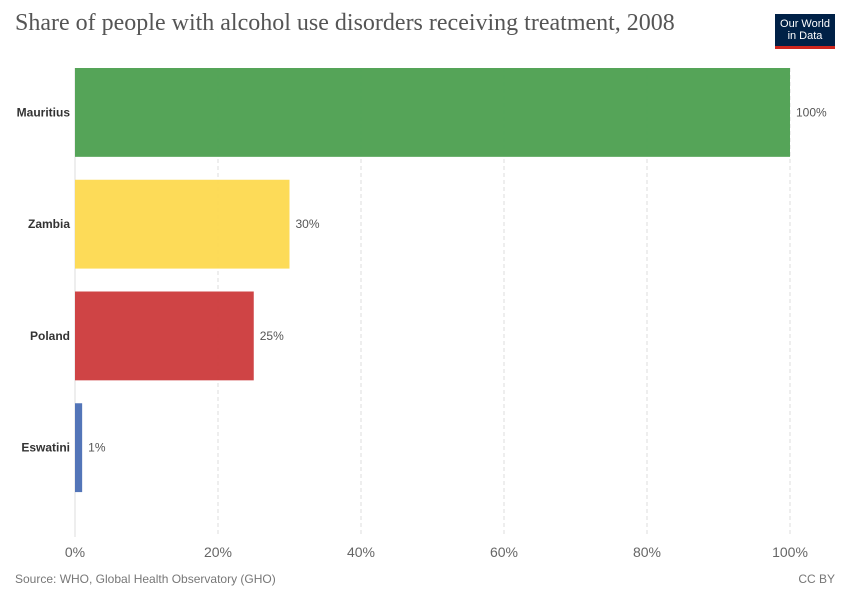 The width and height of the screenshot is (850, 600). I want to click on bar-zambia, so click(182, 224).